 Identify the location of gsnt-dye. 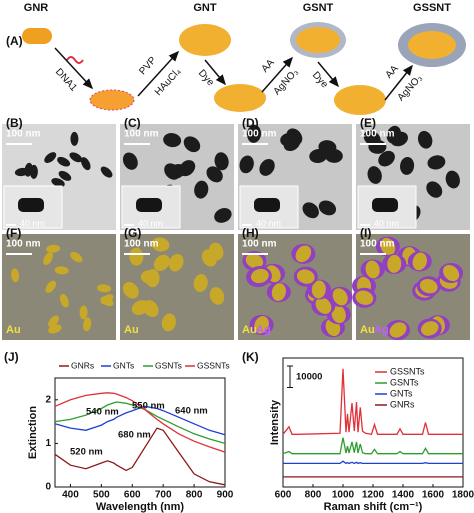
(360, 100).